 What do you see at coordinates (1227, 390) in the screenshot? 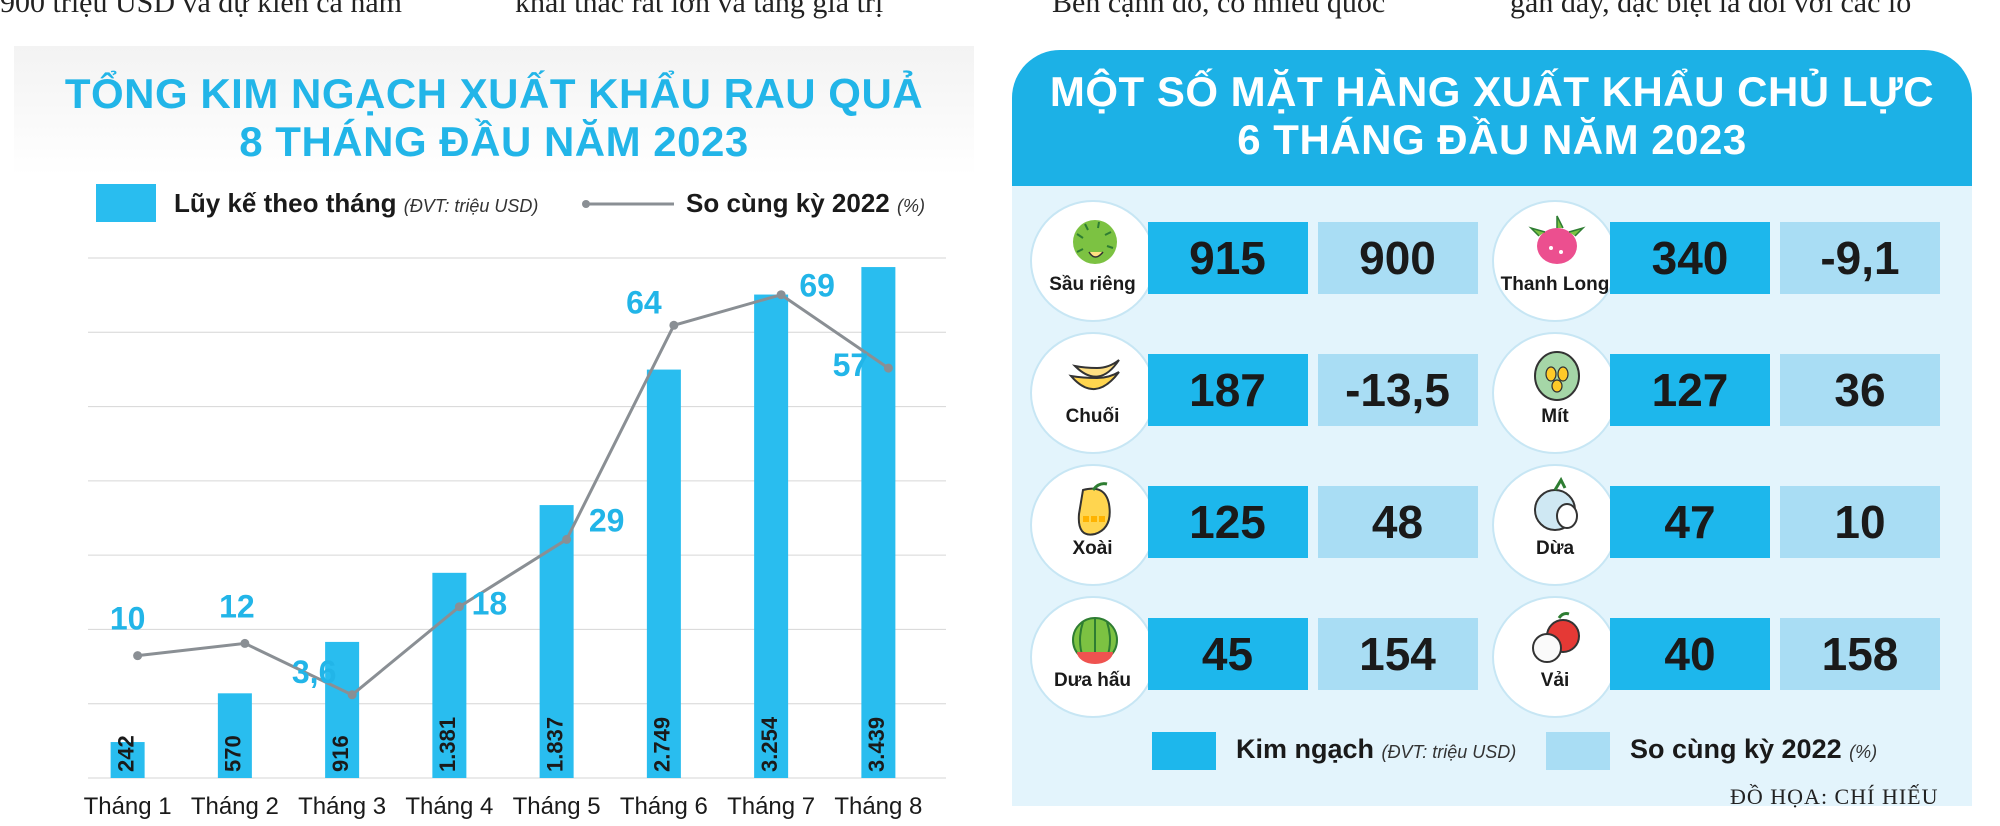
I see `item-export-value: 187` at bounding box center [1227, 390].